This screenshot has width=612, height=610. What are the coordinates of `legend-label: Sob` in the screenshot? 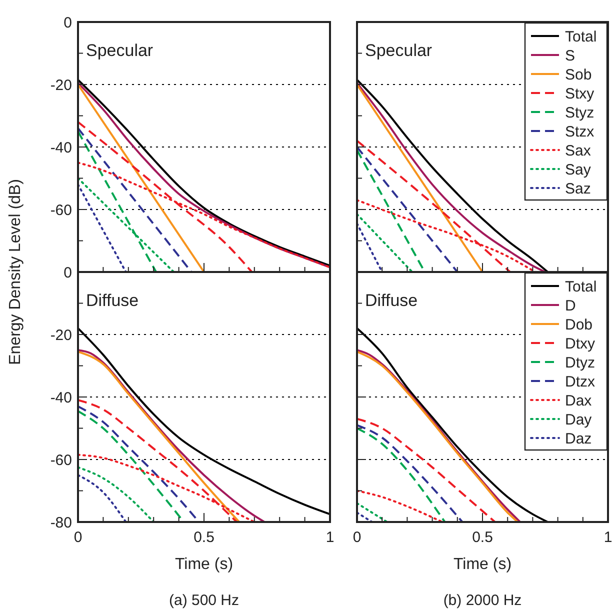 It's located at (578, 75).